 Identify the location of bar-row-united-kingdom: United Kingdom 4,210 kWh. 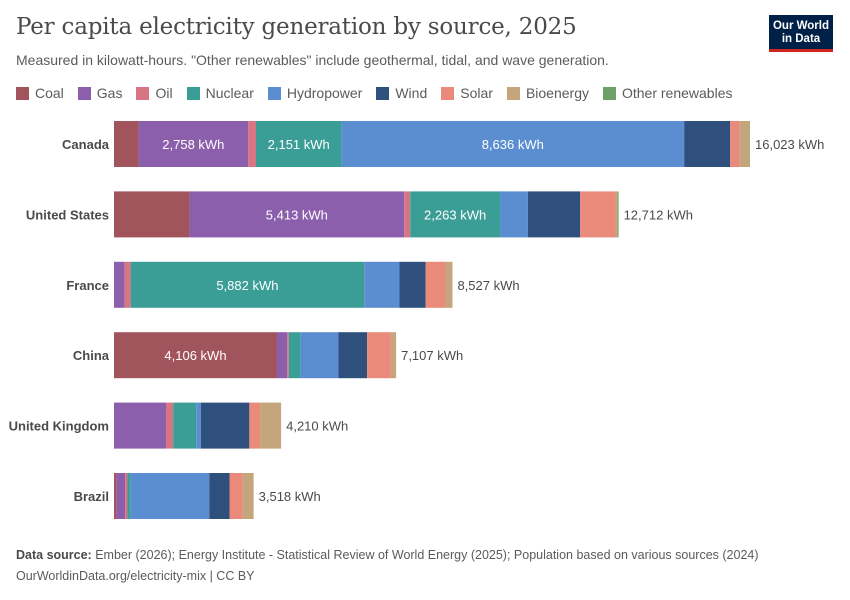
(179, 425).